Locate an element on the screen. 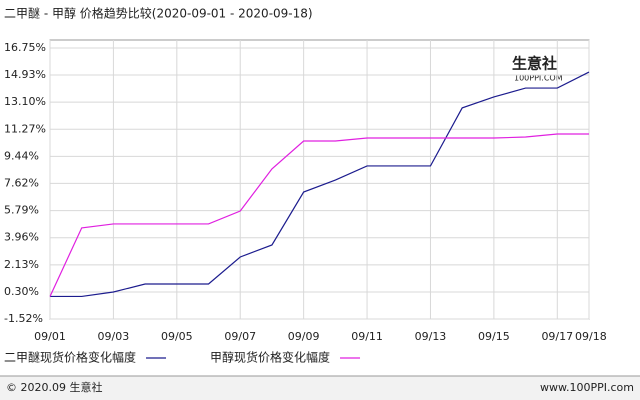 The width and height of the screenshot is (640, 400). y-tick-label: 14.93% is located at coordinates (25, 74).